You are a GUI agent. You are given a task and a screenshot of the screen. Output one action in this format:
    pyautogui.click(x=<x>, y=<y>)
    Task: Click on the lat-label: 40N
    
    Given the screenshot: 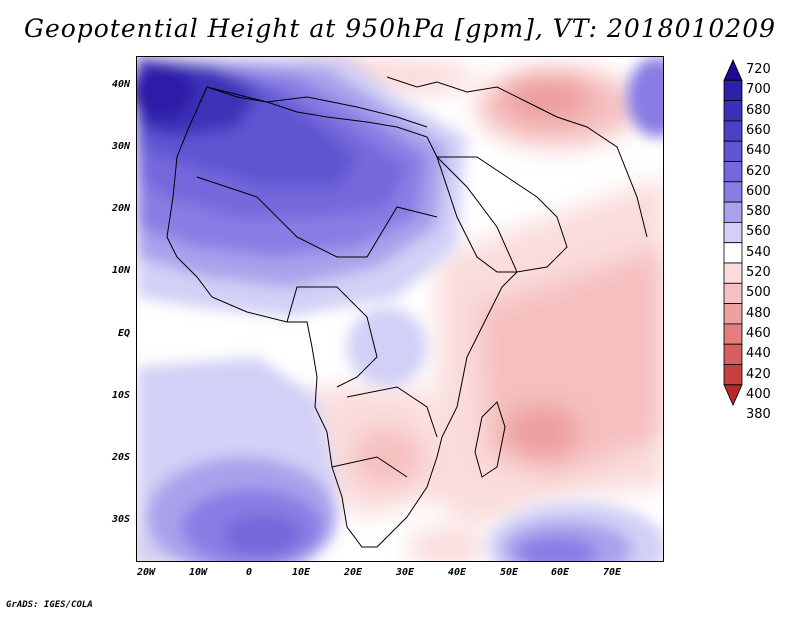 What is the action you would take?
    pyautogui.click(x=120, y=84)
    